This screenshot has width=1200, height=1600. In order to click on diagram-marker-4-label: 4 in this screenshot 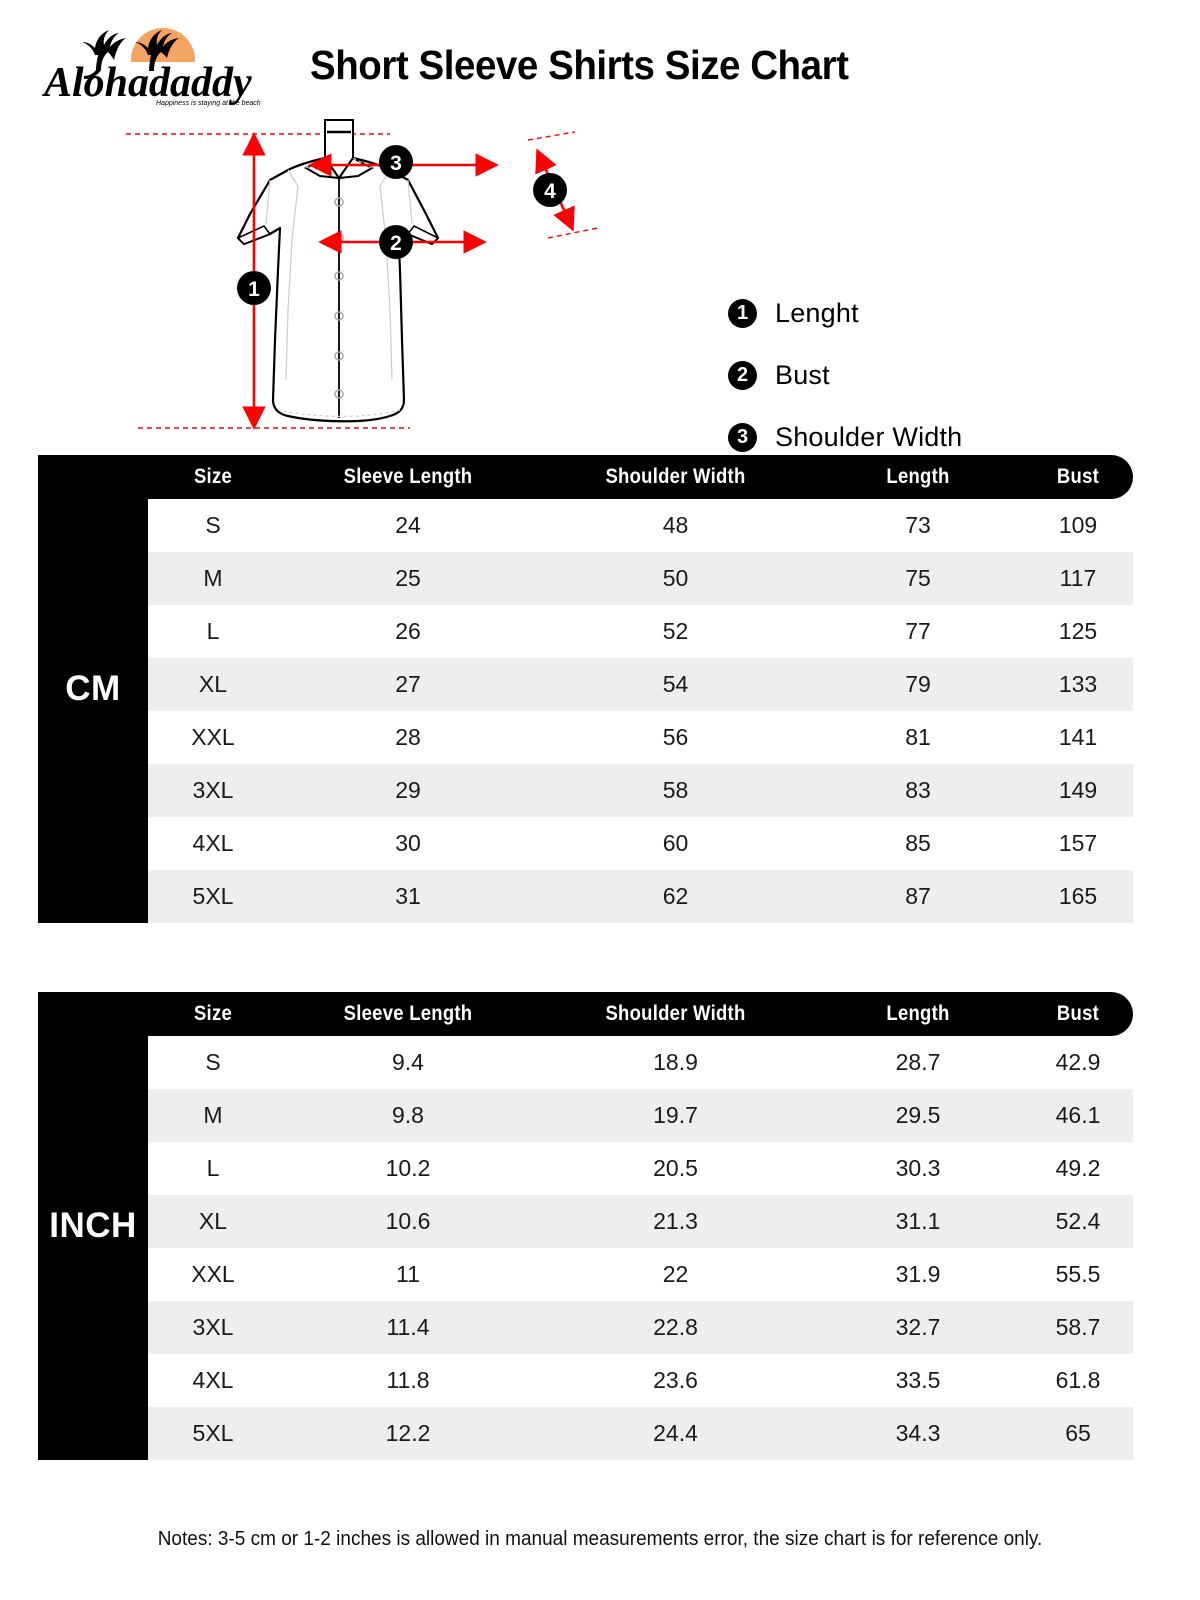, I will do `click(550, 191)`.